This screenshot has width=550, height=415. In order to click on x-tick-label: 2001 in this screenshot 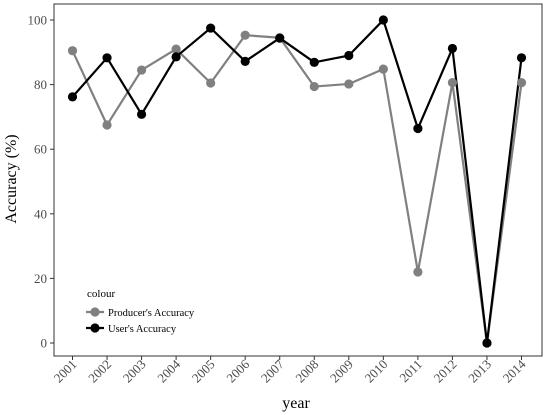, I will do `click(65, 371)`.